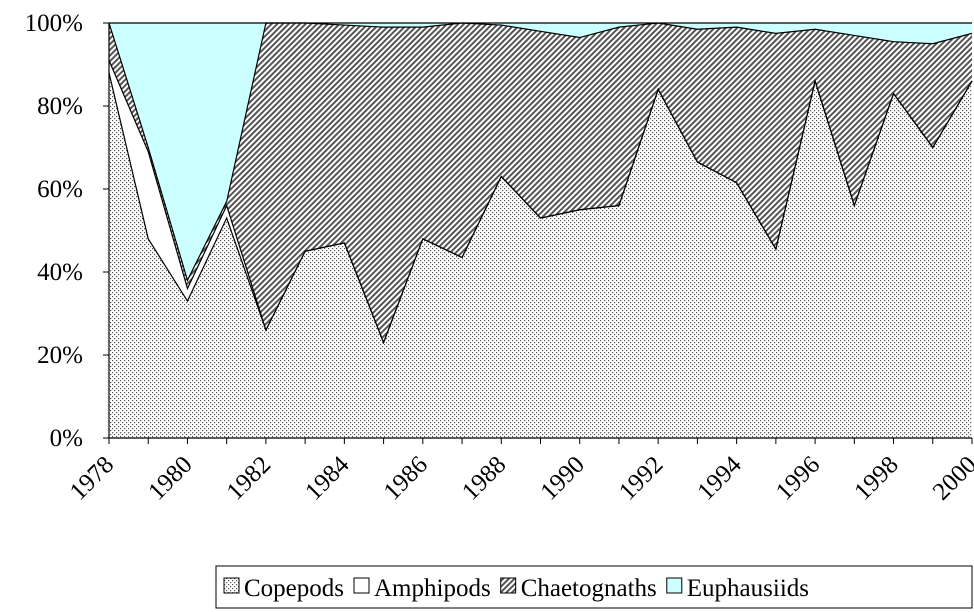 The image size is (974, 612). What do you see at coordinates (432, 588) in the screenshot?
I see `legend-label: Amphipods` at bounding box center [432, 588].